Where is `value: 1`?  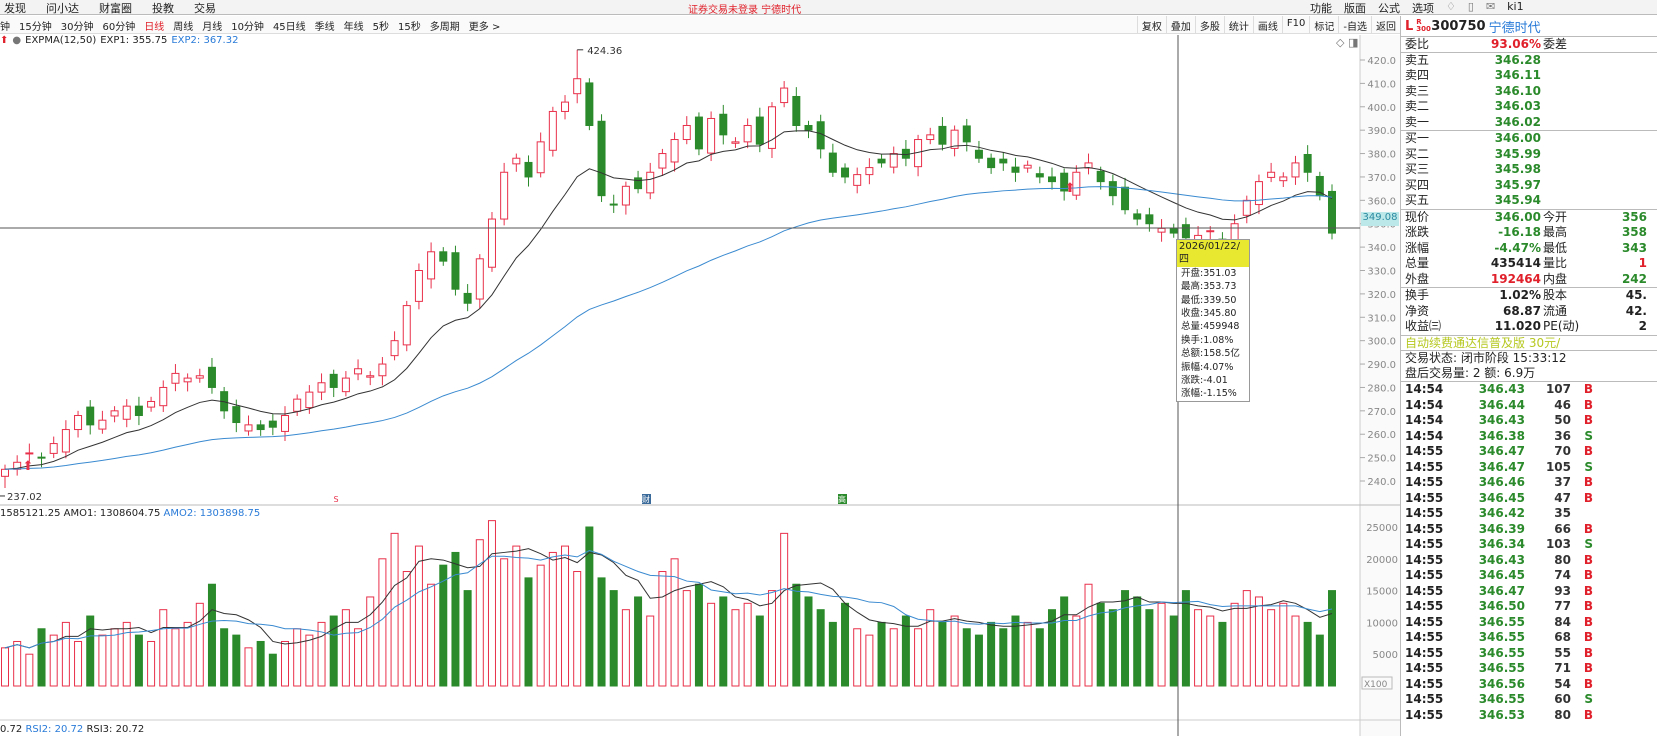
value: 1 is located at coordinates (1642, 263).